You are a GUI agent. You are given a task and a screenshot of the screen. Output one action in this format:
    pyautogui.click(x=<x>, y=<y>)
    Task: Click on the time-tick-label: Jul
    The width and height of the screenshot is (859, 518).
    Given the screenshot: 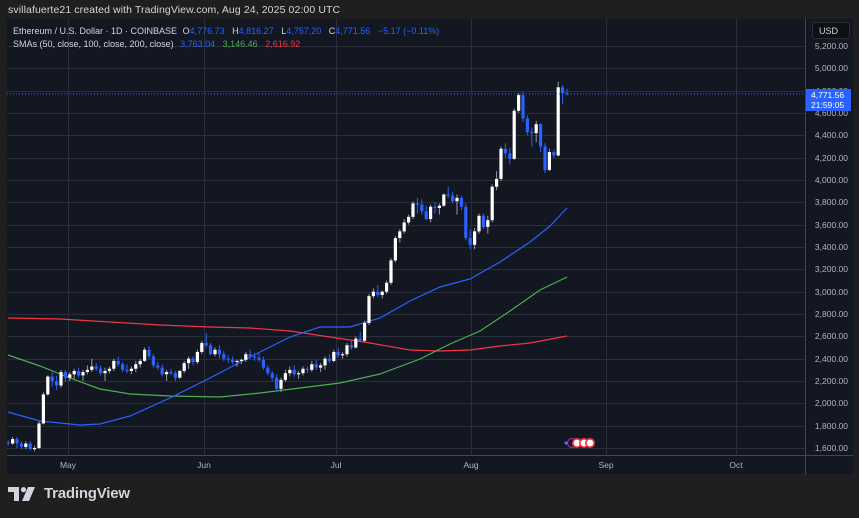 What is the action you would take?
    pyautogui.click(x=336, y=465)
    